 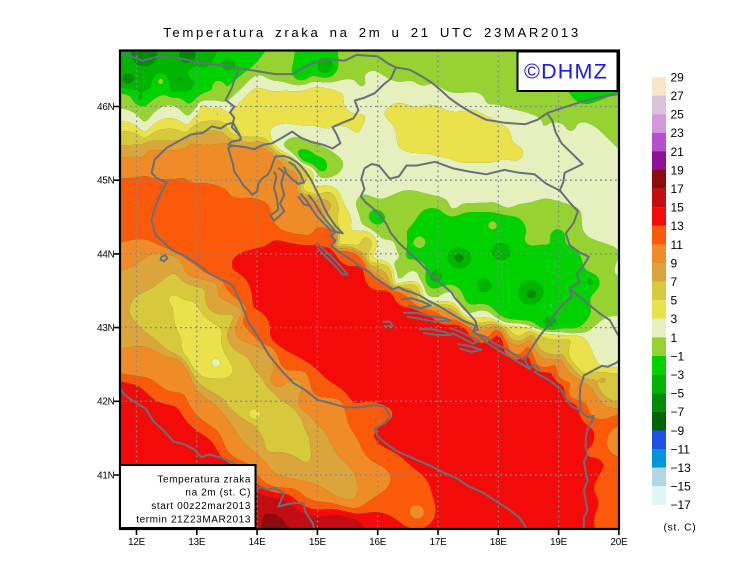 What do you see at coordinates (105, 328) in the screenshot?
I see `svg-text: 43N` at bounding box center [105, 328].